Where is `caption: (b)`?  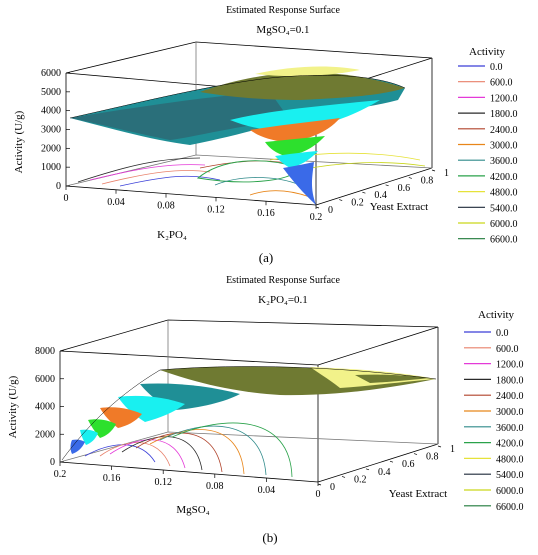
caption: (b) is located at coordinates (269, 537).